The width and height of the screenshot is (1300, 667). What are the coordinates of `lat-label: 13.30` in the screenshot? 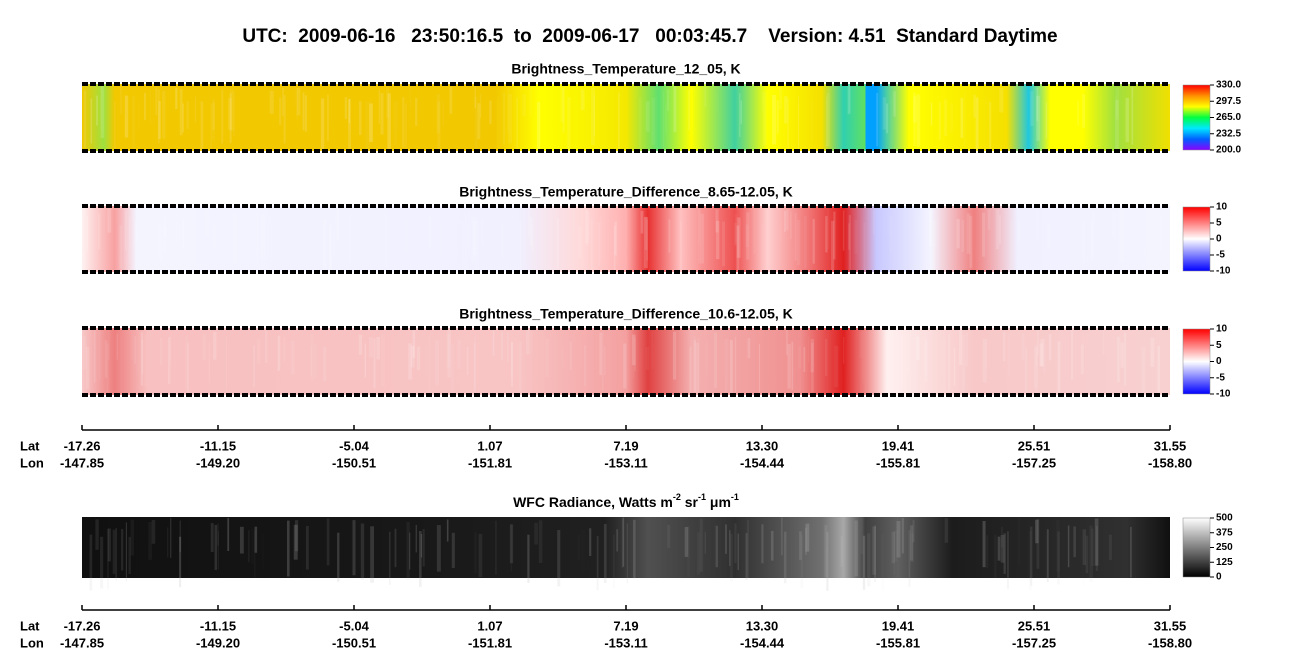 It's located at (762, 625).